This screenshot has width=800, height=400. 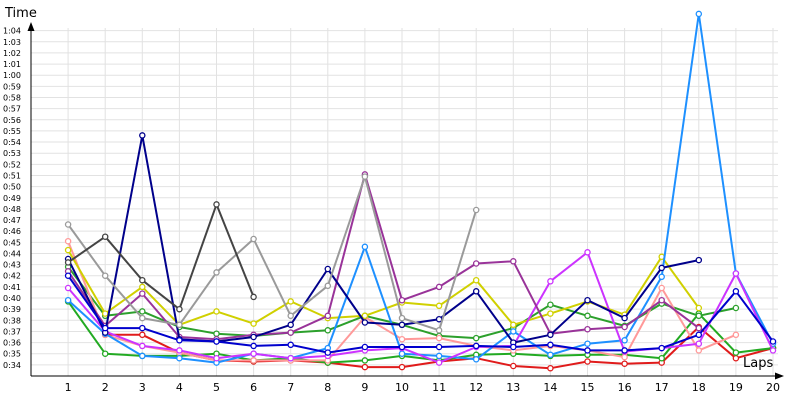 What do you see at coordinates (68, 387) in the screenshot?
I see `x-tick-label: 1` at bounding box center [68, 387].